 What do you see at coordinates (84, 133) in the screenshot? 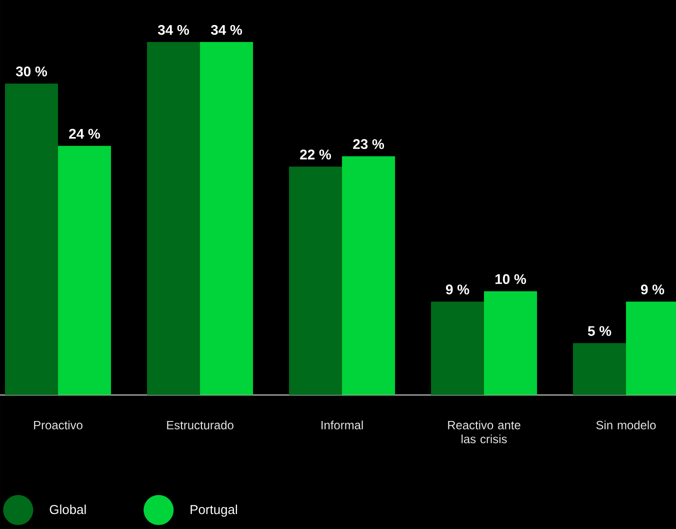
I see `data-label: 24 %` at bounding box center [84, 133].